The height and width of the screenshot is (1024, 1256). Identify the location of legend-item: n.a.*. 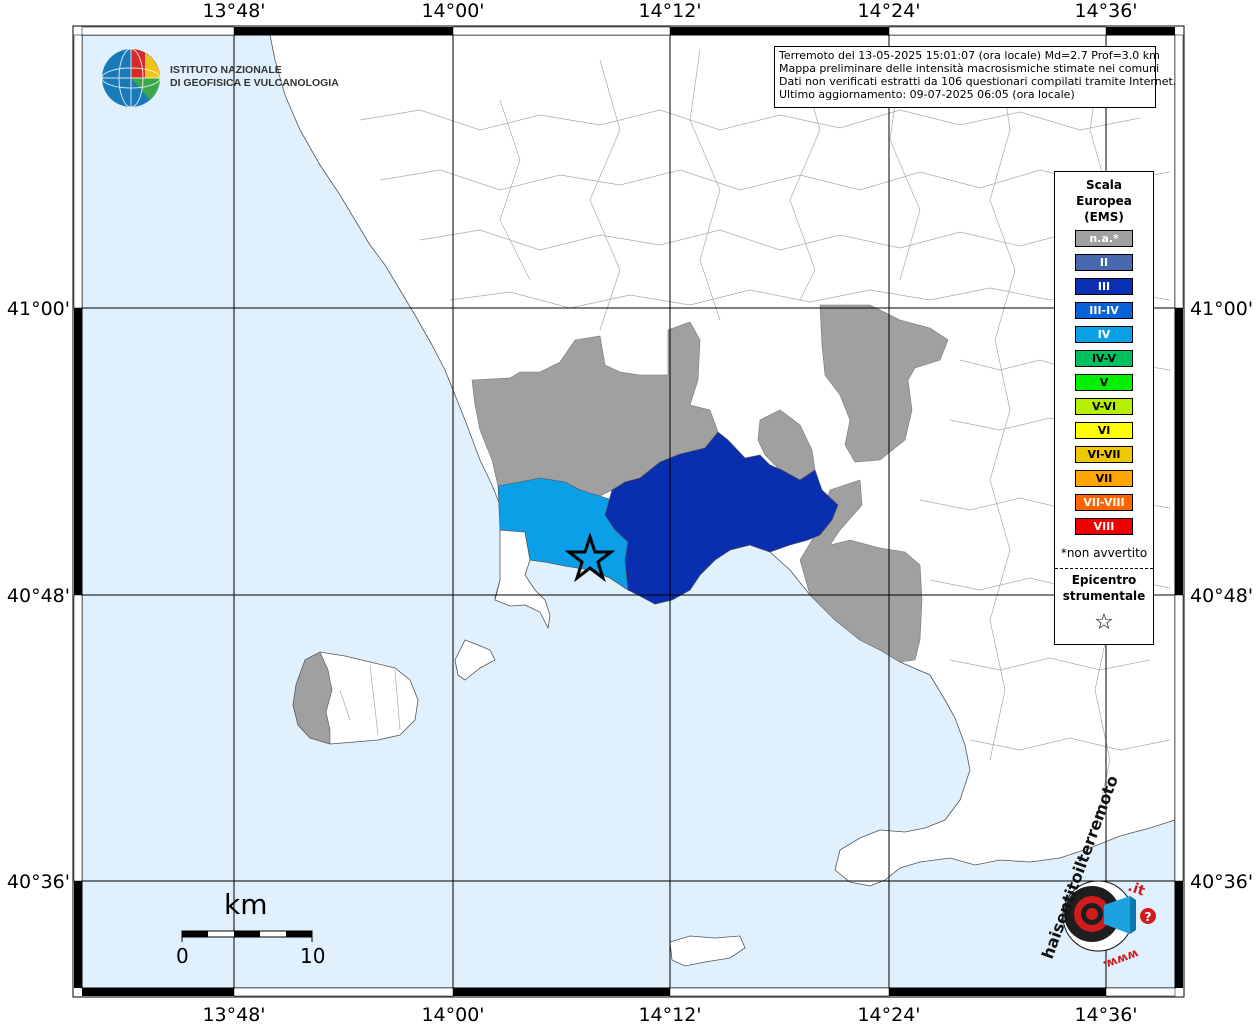
(1104, 238).